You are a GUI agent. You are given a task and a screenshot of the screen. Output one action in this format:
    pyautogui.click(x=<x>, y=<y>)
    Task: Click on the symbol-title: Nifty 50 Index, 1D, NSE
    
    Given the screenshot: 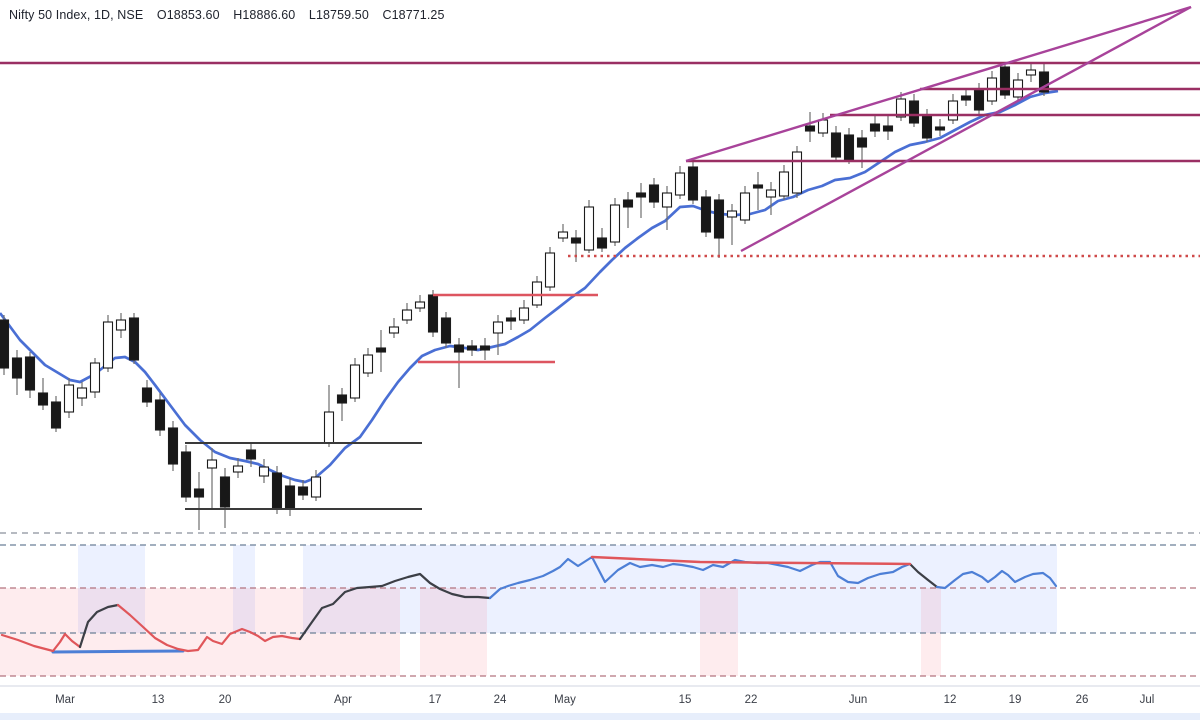 What is the action you would take?
    pyautogui.click(x=76, y=15)
    